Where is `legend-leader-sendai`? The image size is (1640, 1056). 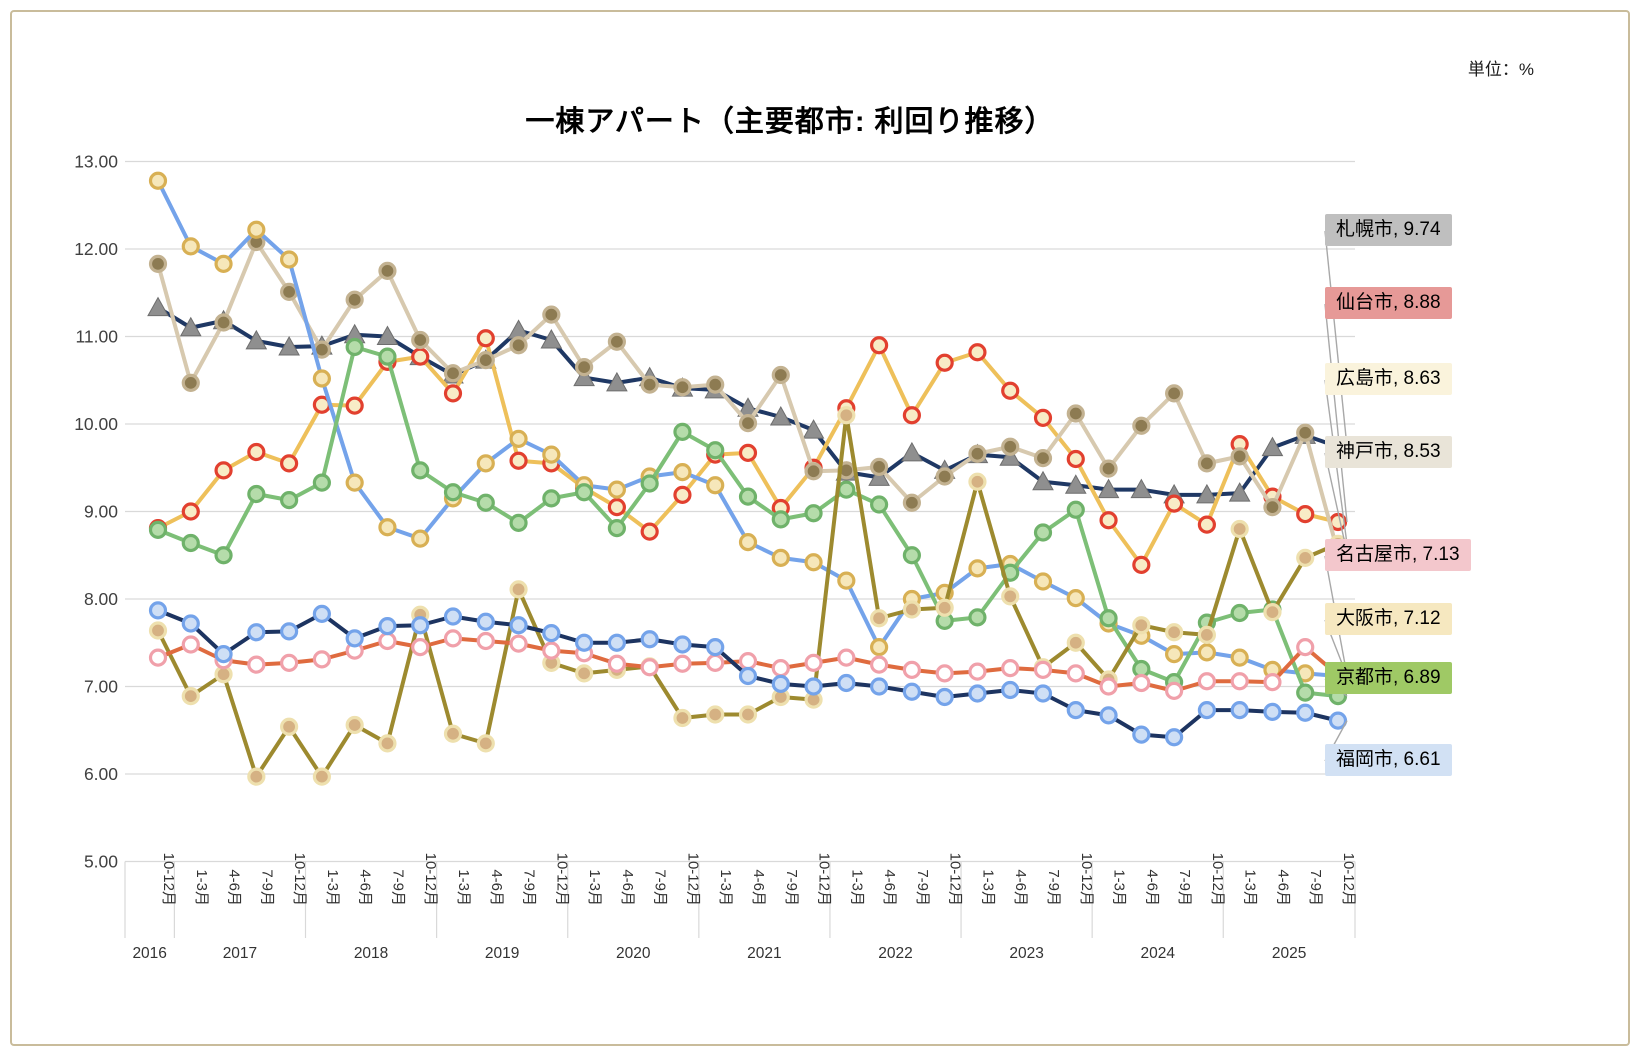 legend-leader-sendai is located at coordinates (1336, 413).